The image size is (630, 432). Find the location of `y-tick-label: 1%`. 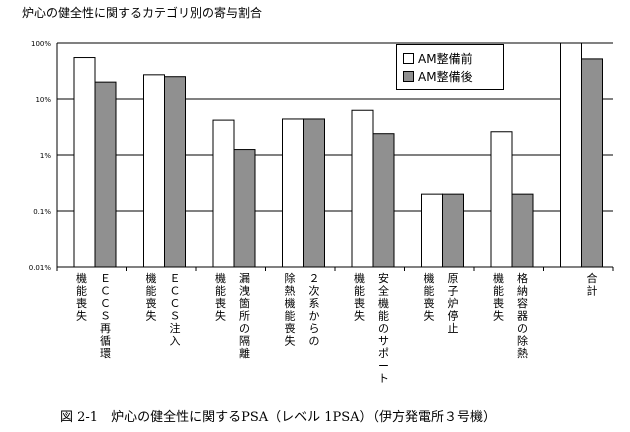

y-tick-label: 1% is located at coordinates (45, 156).